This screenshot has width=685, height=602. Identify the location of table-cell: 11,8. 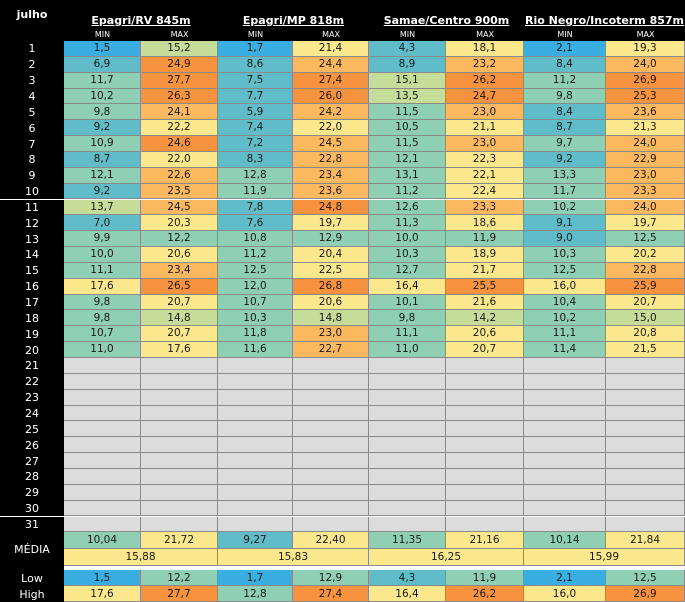
(255, 334).